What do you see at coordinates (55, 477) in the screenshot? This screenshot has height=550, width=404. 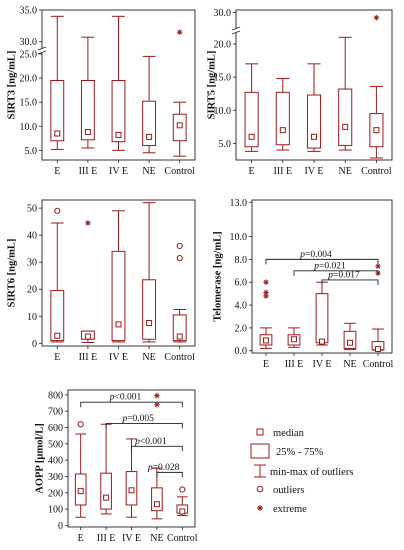 I see `y-tick-label: 300` at bounding box center [55, 477].